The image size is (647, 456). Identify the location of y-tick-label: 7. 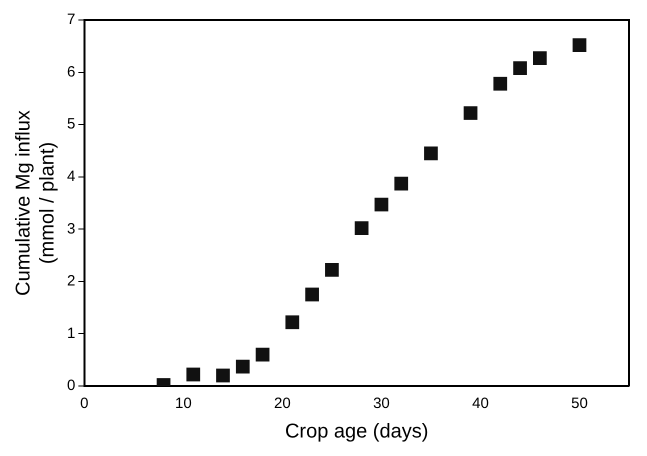
(71, 19).